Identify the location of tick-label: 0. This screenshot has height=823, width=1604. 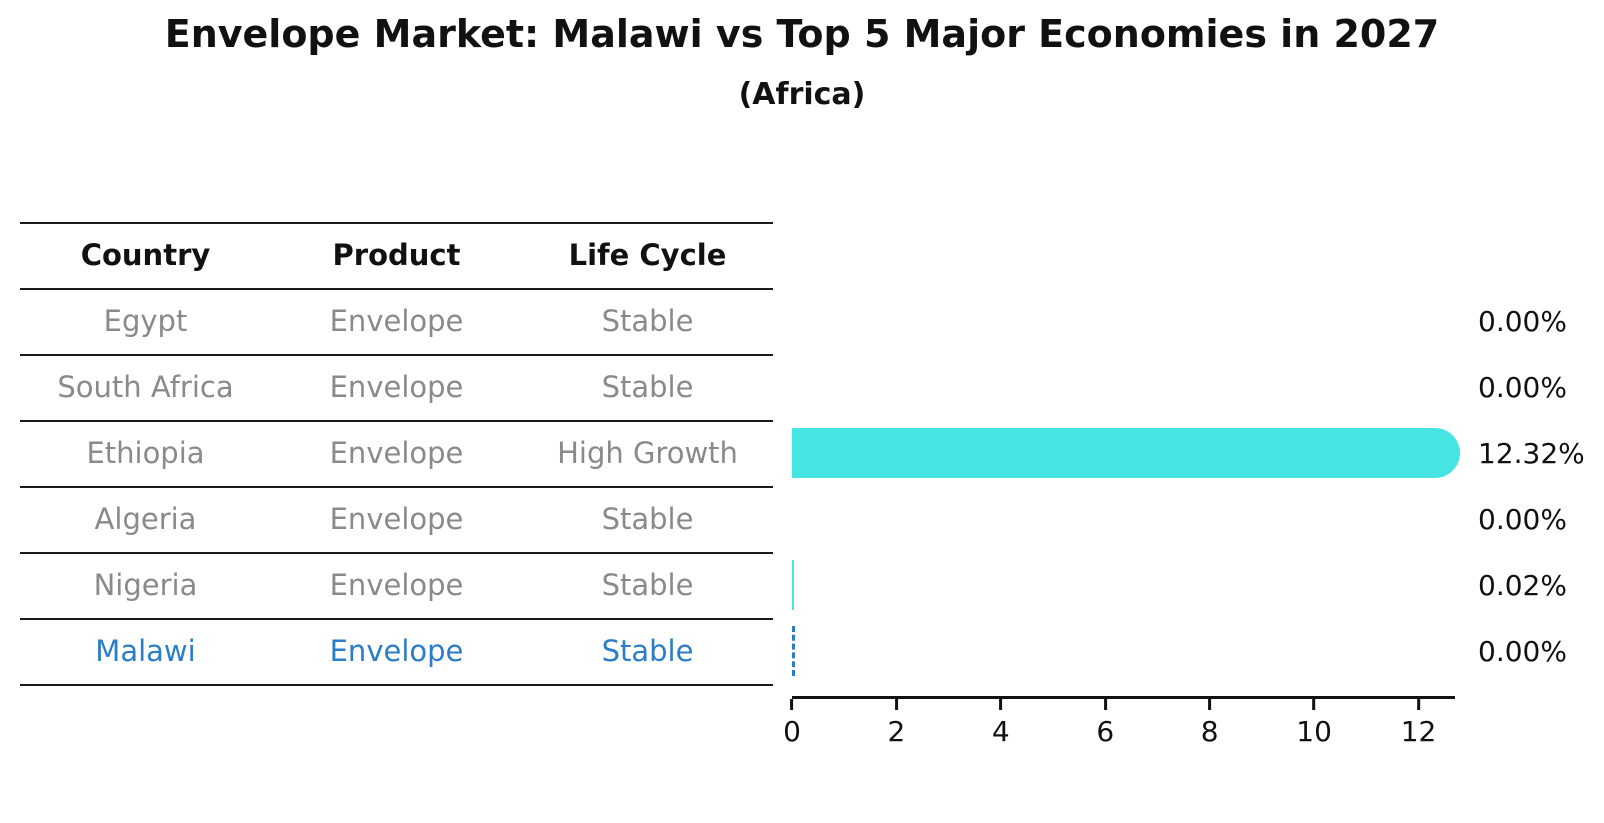
(792, 731).